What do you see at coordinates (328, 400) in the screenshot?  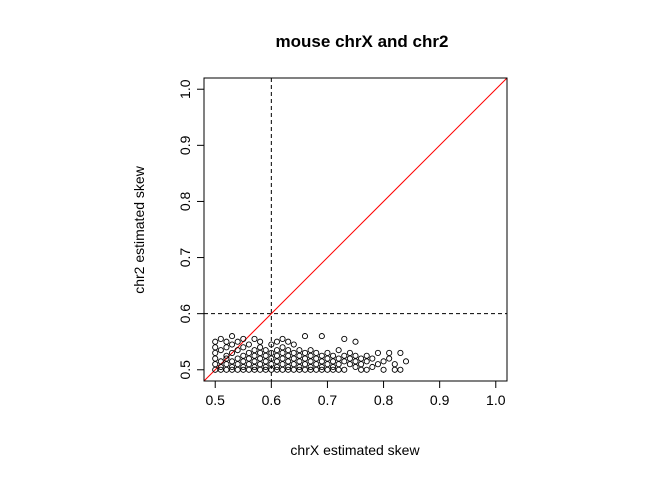 I see `x-tick-label: 0.7` at bounding box center [328, 400].